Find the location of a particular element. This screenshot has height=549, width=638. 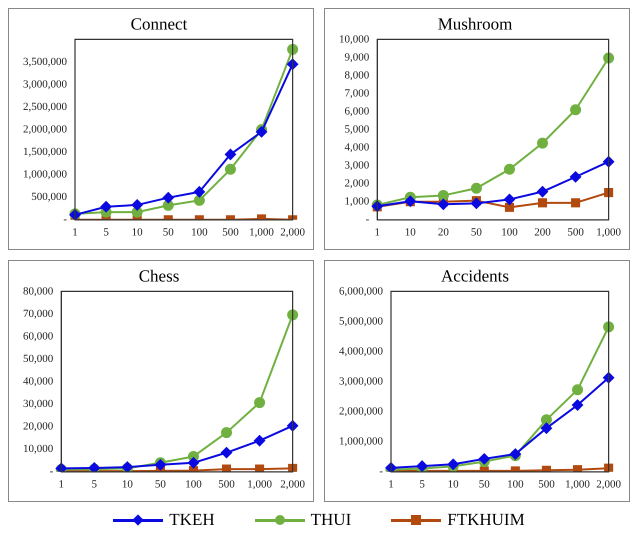

chart-title: Accidents is located at coordinates (475, 276).